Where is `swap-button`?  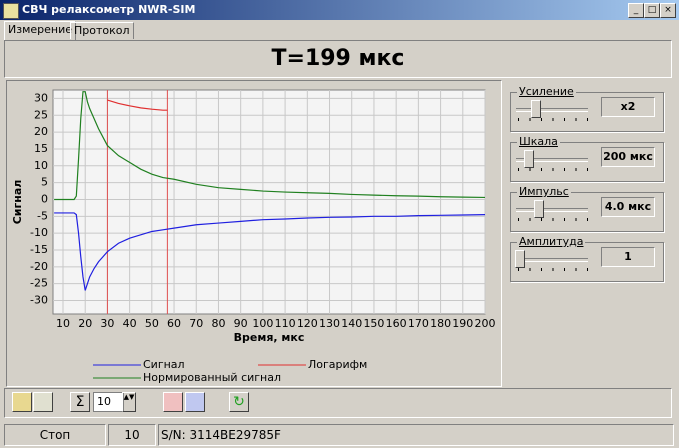
swap-button is located at coordinates (195, 402).